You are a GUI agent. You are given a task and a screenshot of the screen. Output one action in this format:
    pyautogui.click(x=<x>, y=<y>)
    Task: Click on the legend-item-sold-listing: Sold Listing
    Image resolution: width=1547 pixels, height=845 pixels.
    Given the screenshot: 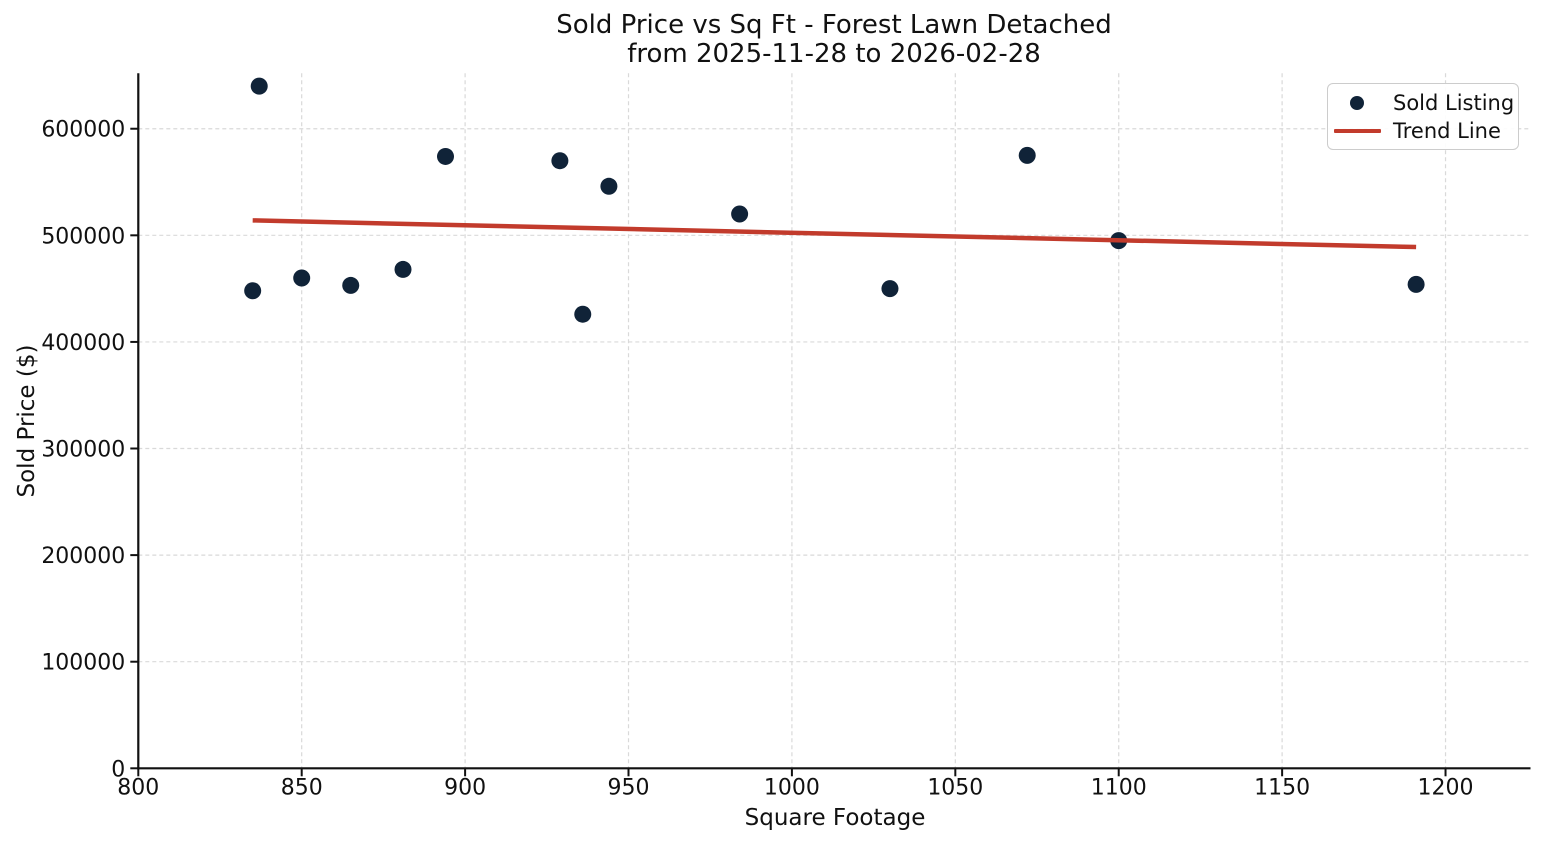 What is the action you would take?
    pyautogui.click(x=1423, y=103)
    